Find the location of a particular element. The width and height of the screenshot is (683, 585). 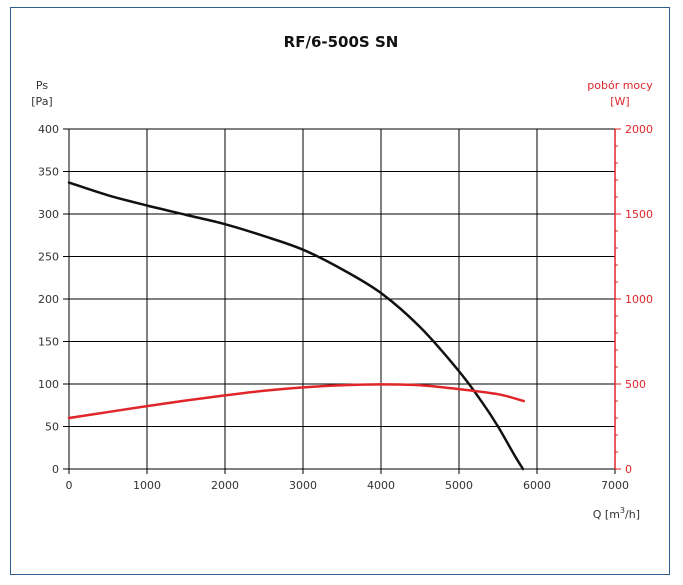

y-tick-label: 400 is located at coordinates (48, 129).